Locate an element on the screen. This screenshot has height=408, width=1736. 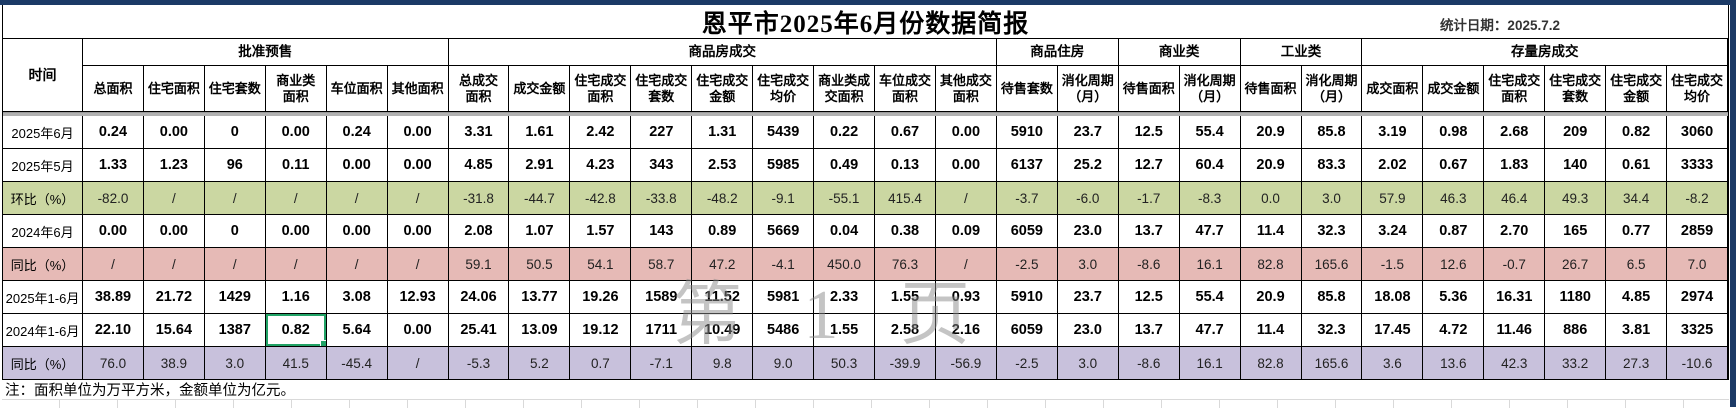
data-cell: -45.4 is located at coordinates (357, 363).